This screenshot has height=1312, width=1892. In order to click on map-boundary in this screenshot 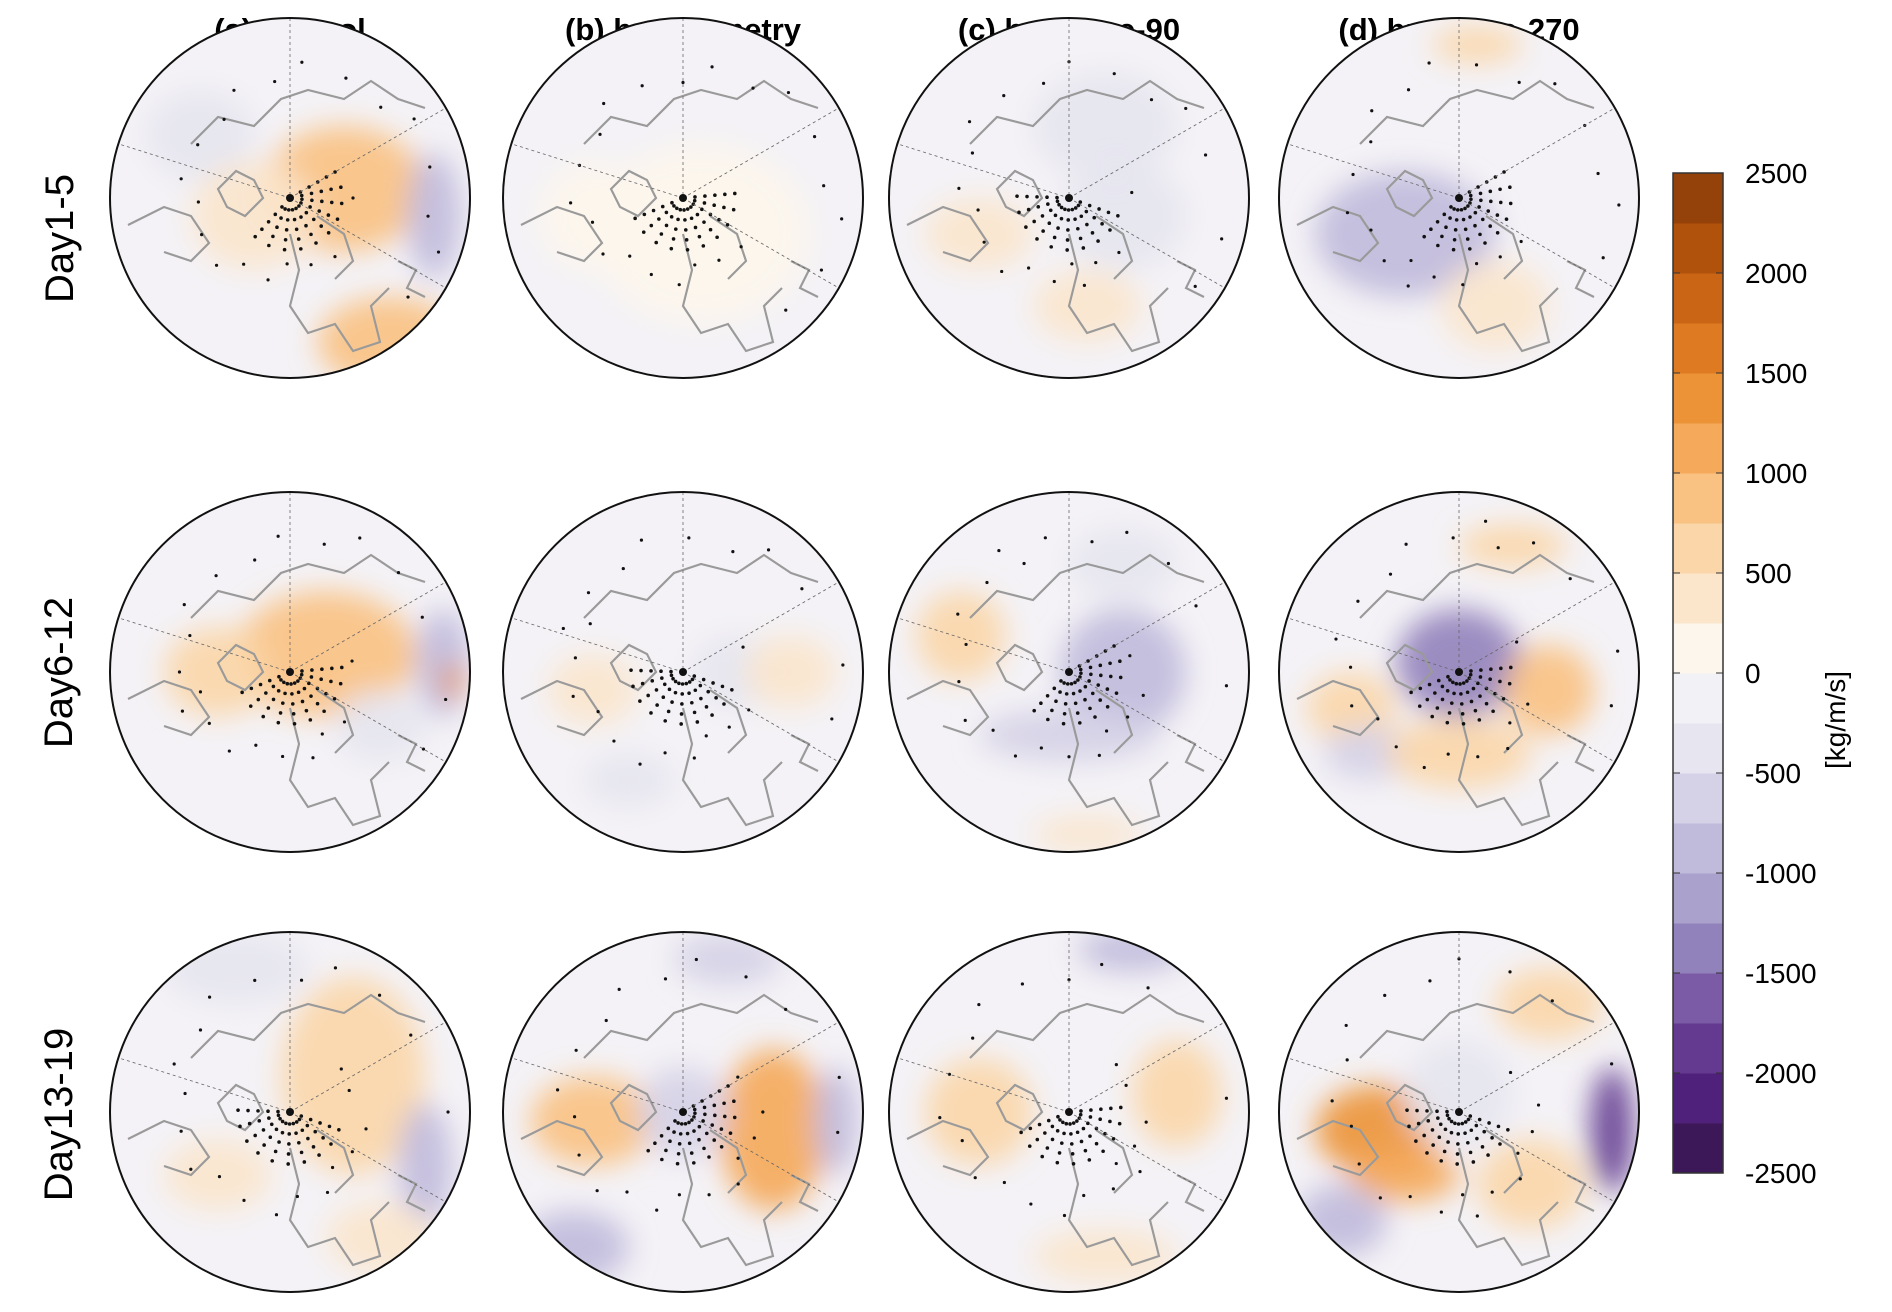, I will do `click(683, 1112)`.